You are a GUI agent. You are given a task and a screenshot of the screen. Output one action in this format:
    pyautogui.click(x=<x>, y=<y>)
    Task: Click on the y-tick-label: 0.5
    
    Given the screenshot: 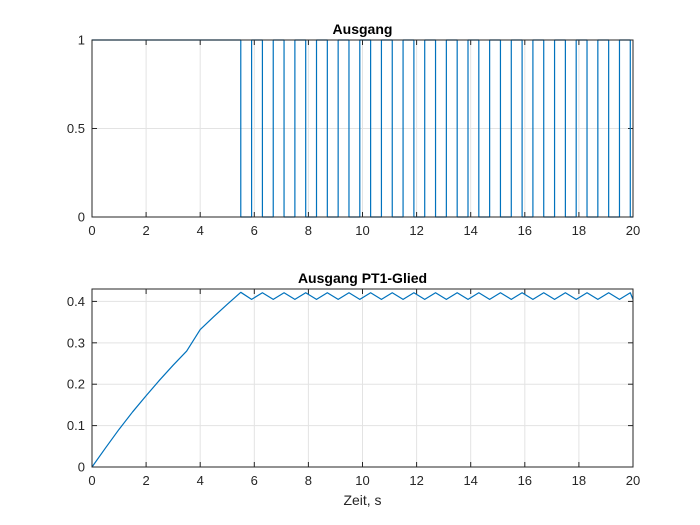 What is the action you would take?
    pyautogui.click(x=76, y=128)
    